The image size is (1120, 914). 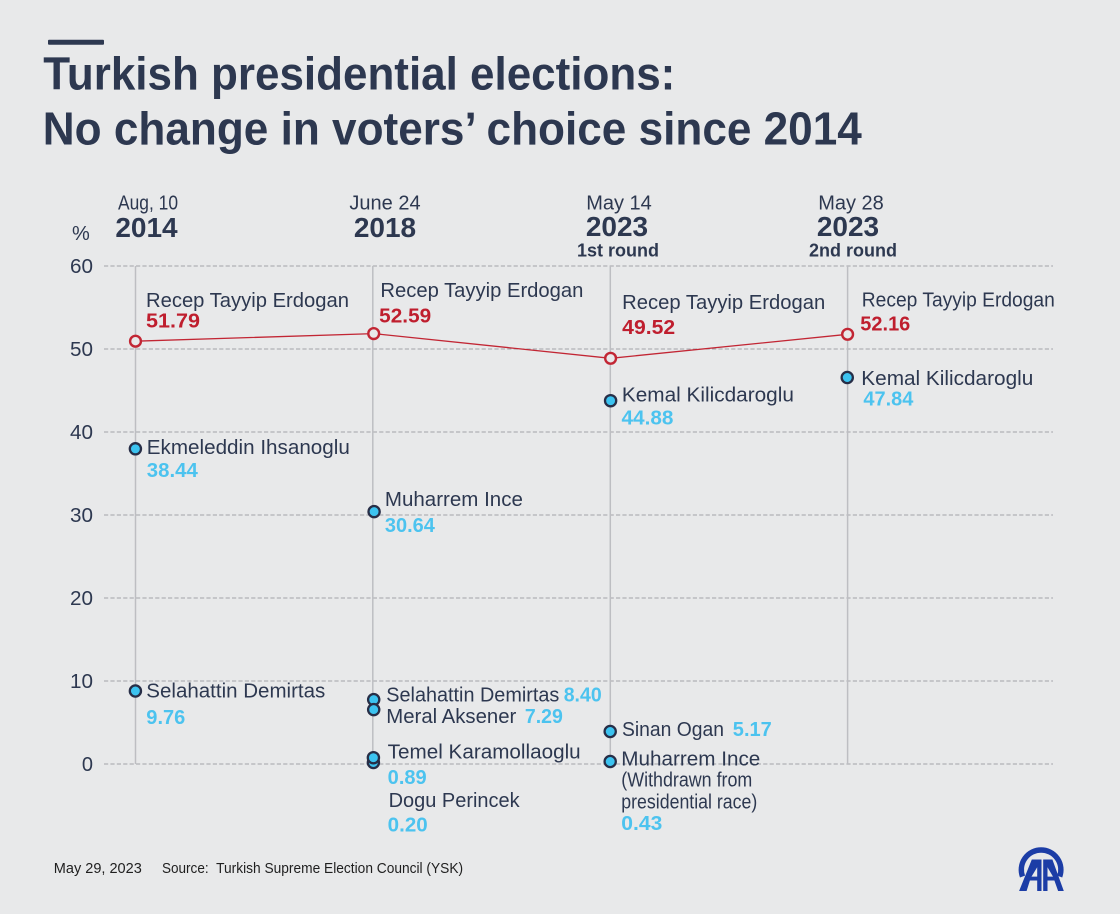 I want to click on svg-text: 0.43, so click(x=641, y=824).